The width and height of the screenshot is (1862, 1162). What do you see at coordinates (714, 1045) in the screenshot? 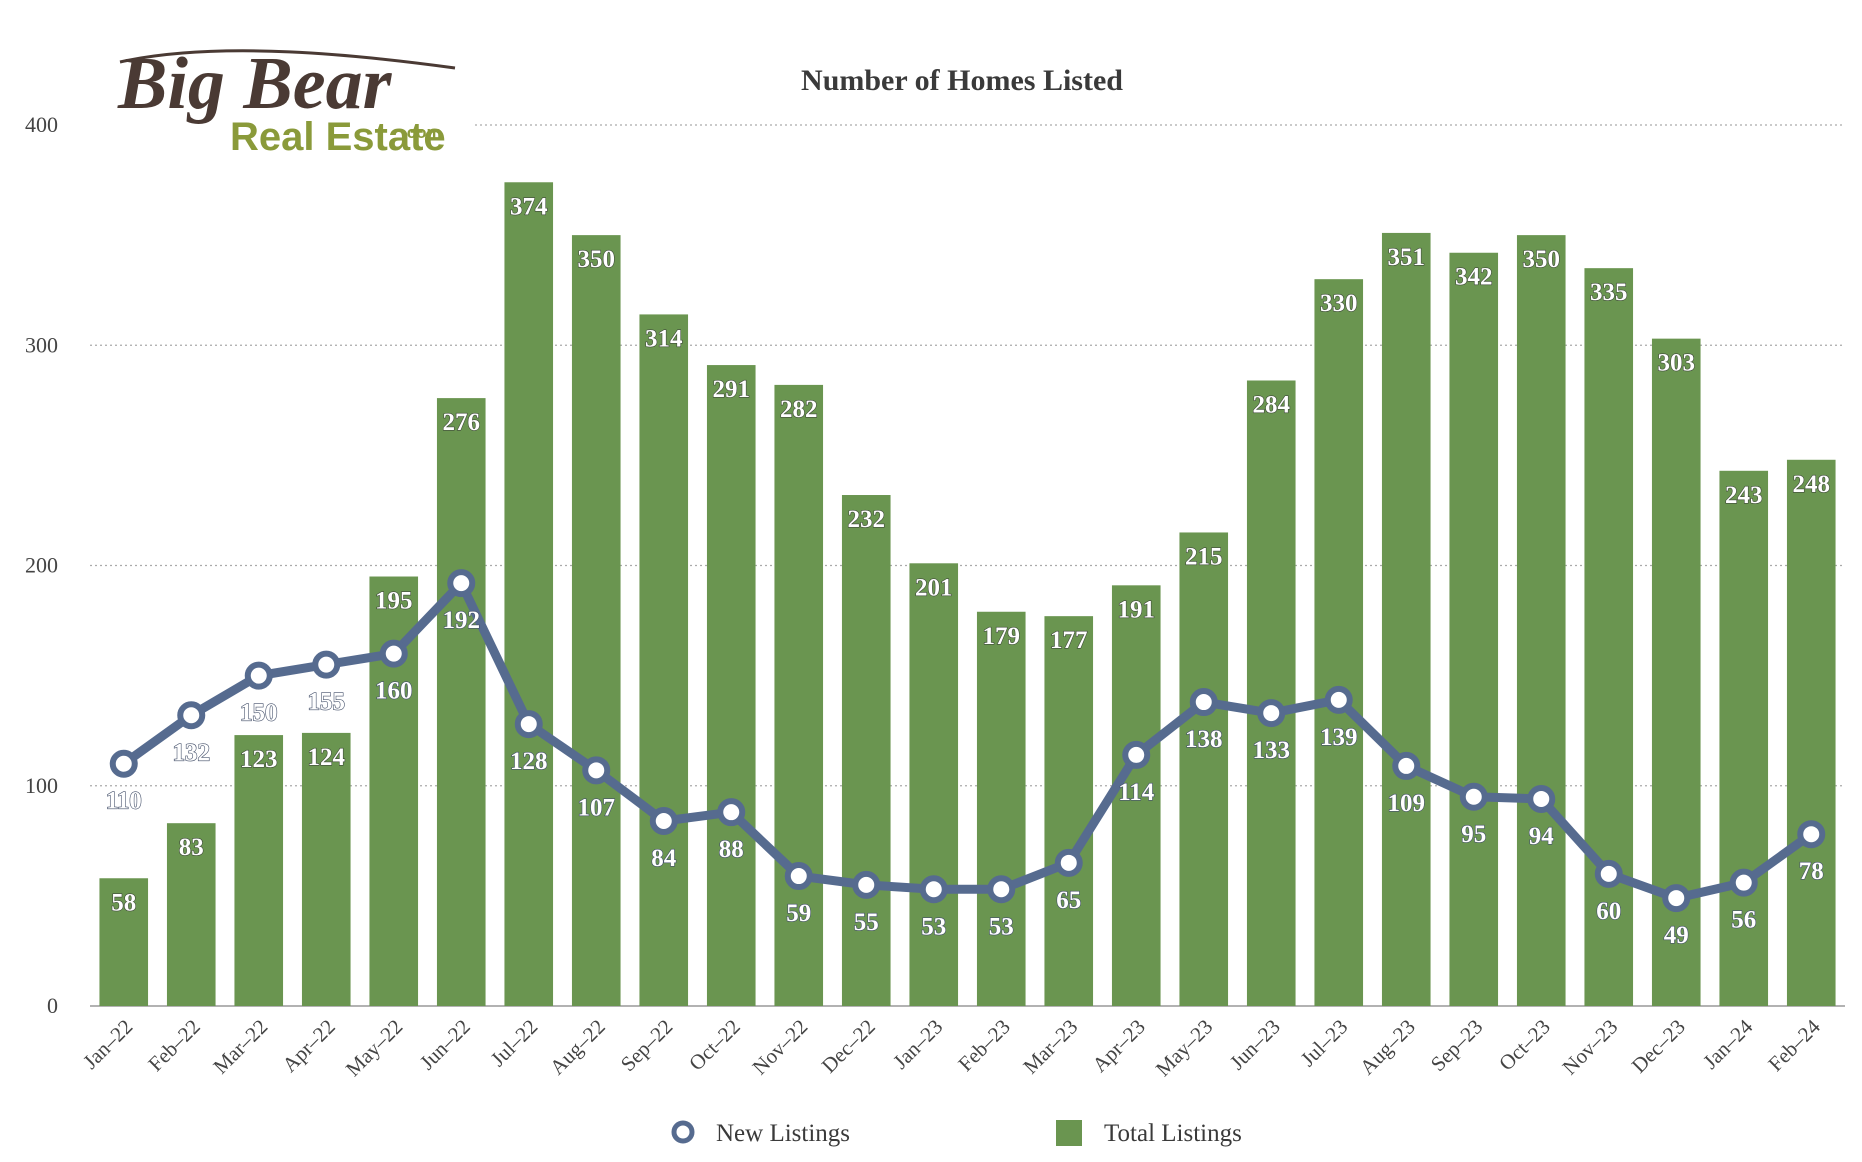
I see `x-tick-label: Oct–22` at bounding box center [714, 1045].